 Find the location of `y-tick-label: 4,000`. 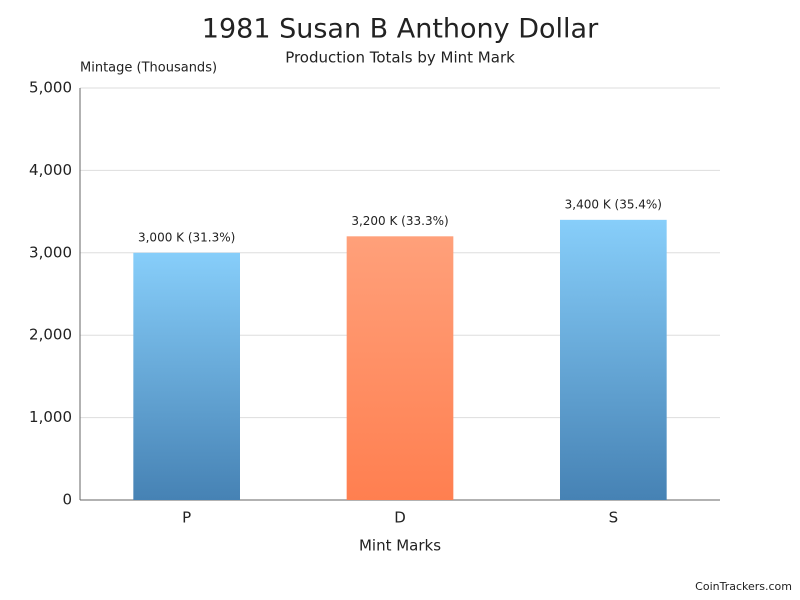

y-tick-label: 4,000 is located at coordinates (50, 170).